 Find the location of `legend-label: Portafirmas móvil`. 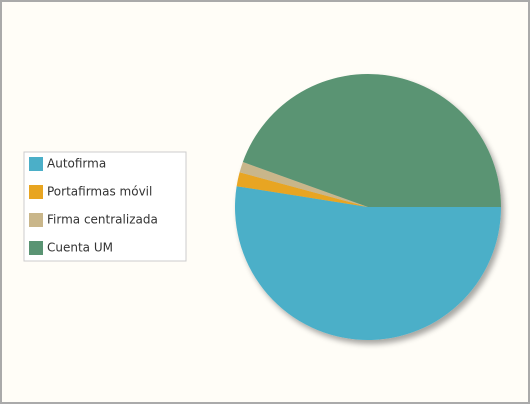

legend-label: Portafirmas móvil is located at coordinates (99, 192).